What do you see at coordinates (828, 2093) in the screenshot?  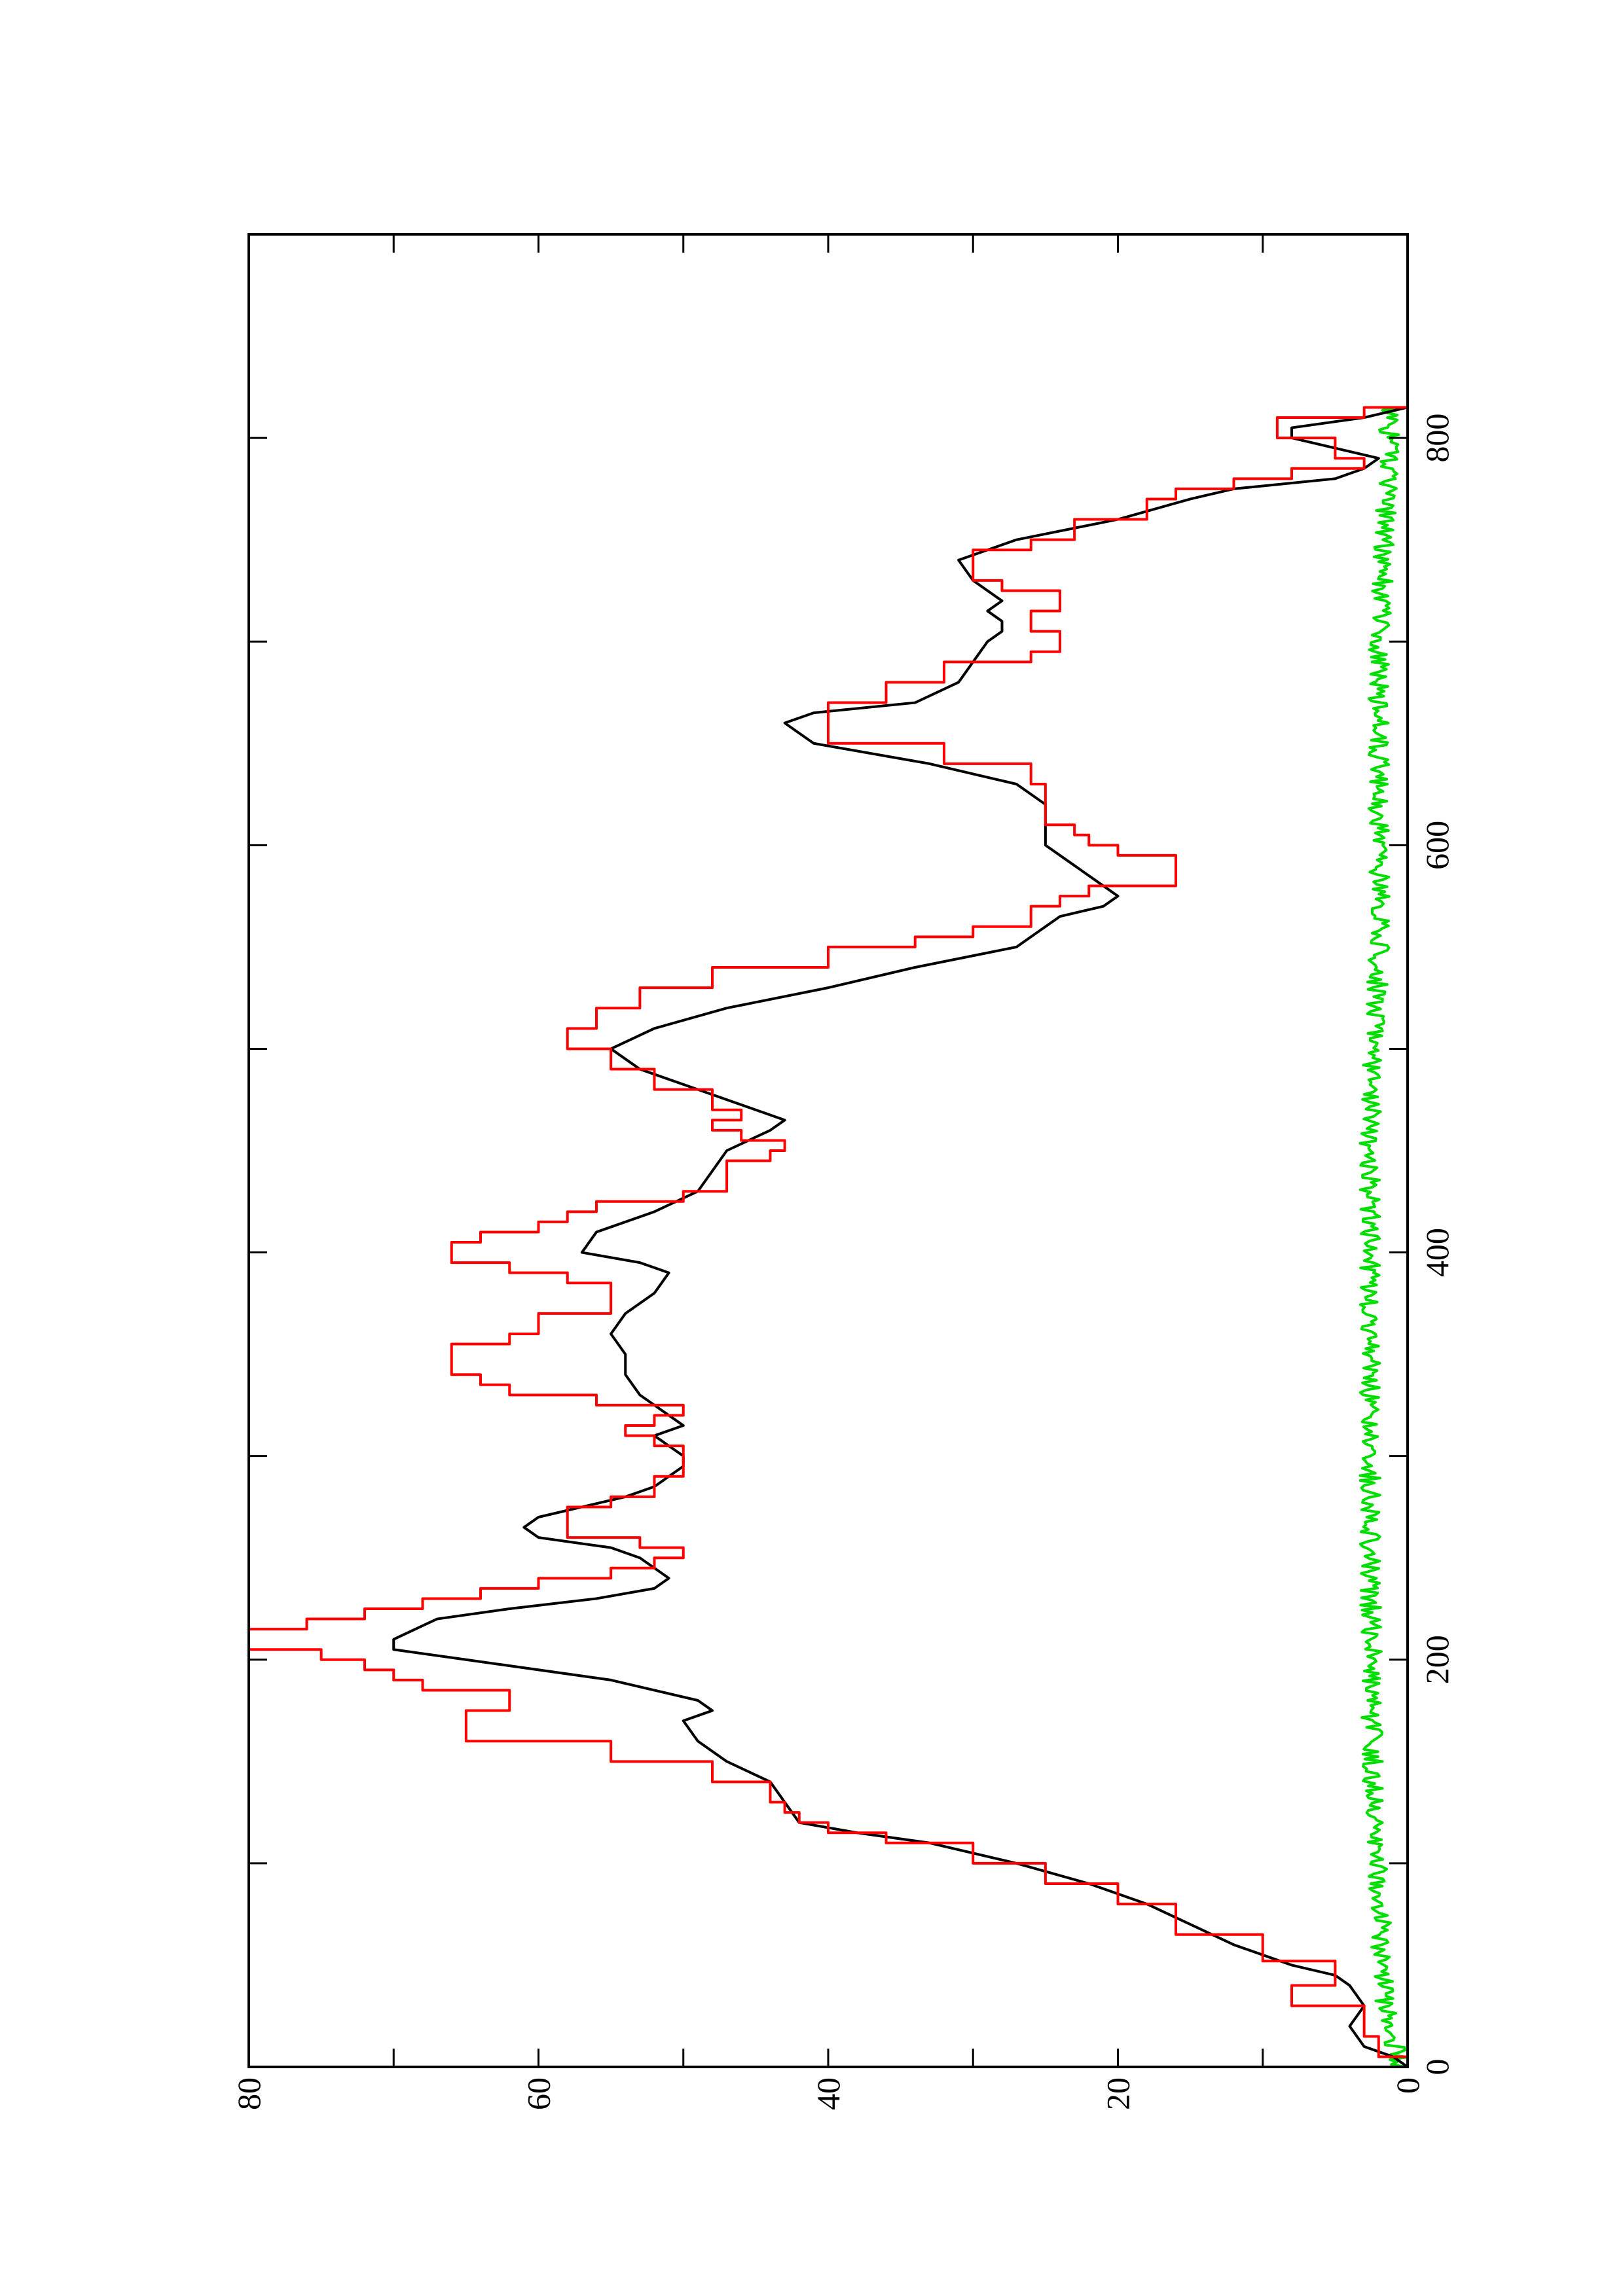 I see `y-tick-label: 40` at bounding box center [828, 2093].